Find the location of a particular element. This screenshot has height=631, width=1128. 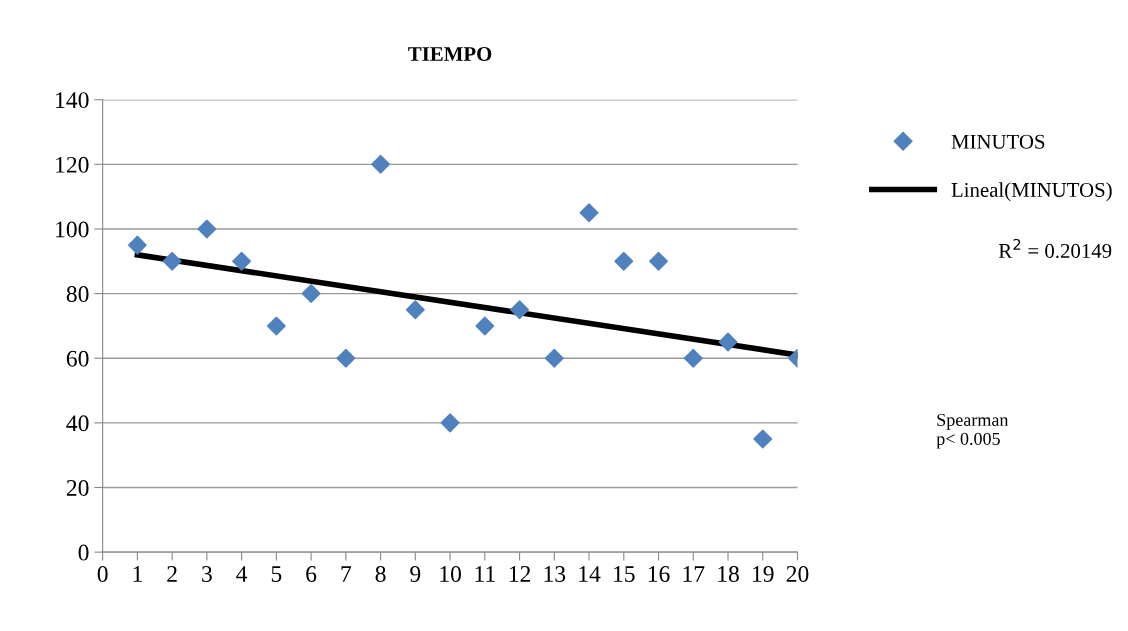

legend-label: Lineal(MINUTOS) is located at coordinates (1031, 192).